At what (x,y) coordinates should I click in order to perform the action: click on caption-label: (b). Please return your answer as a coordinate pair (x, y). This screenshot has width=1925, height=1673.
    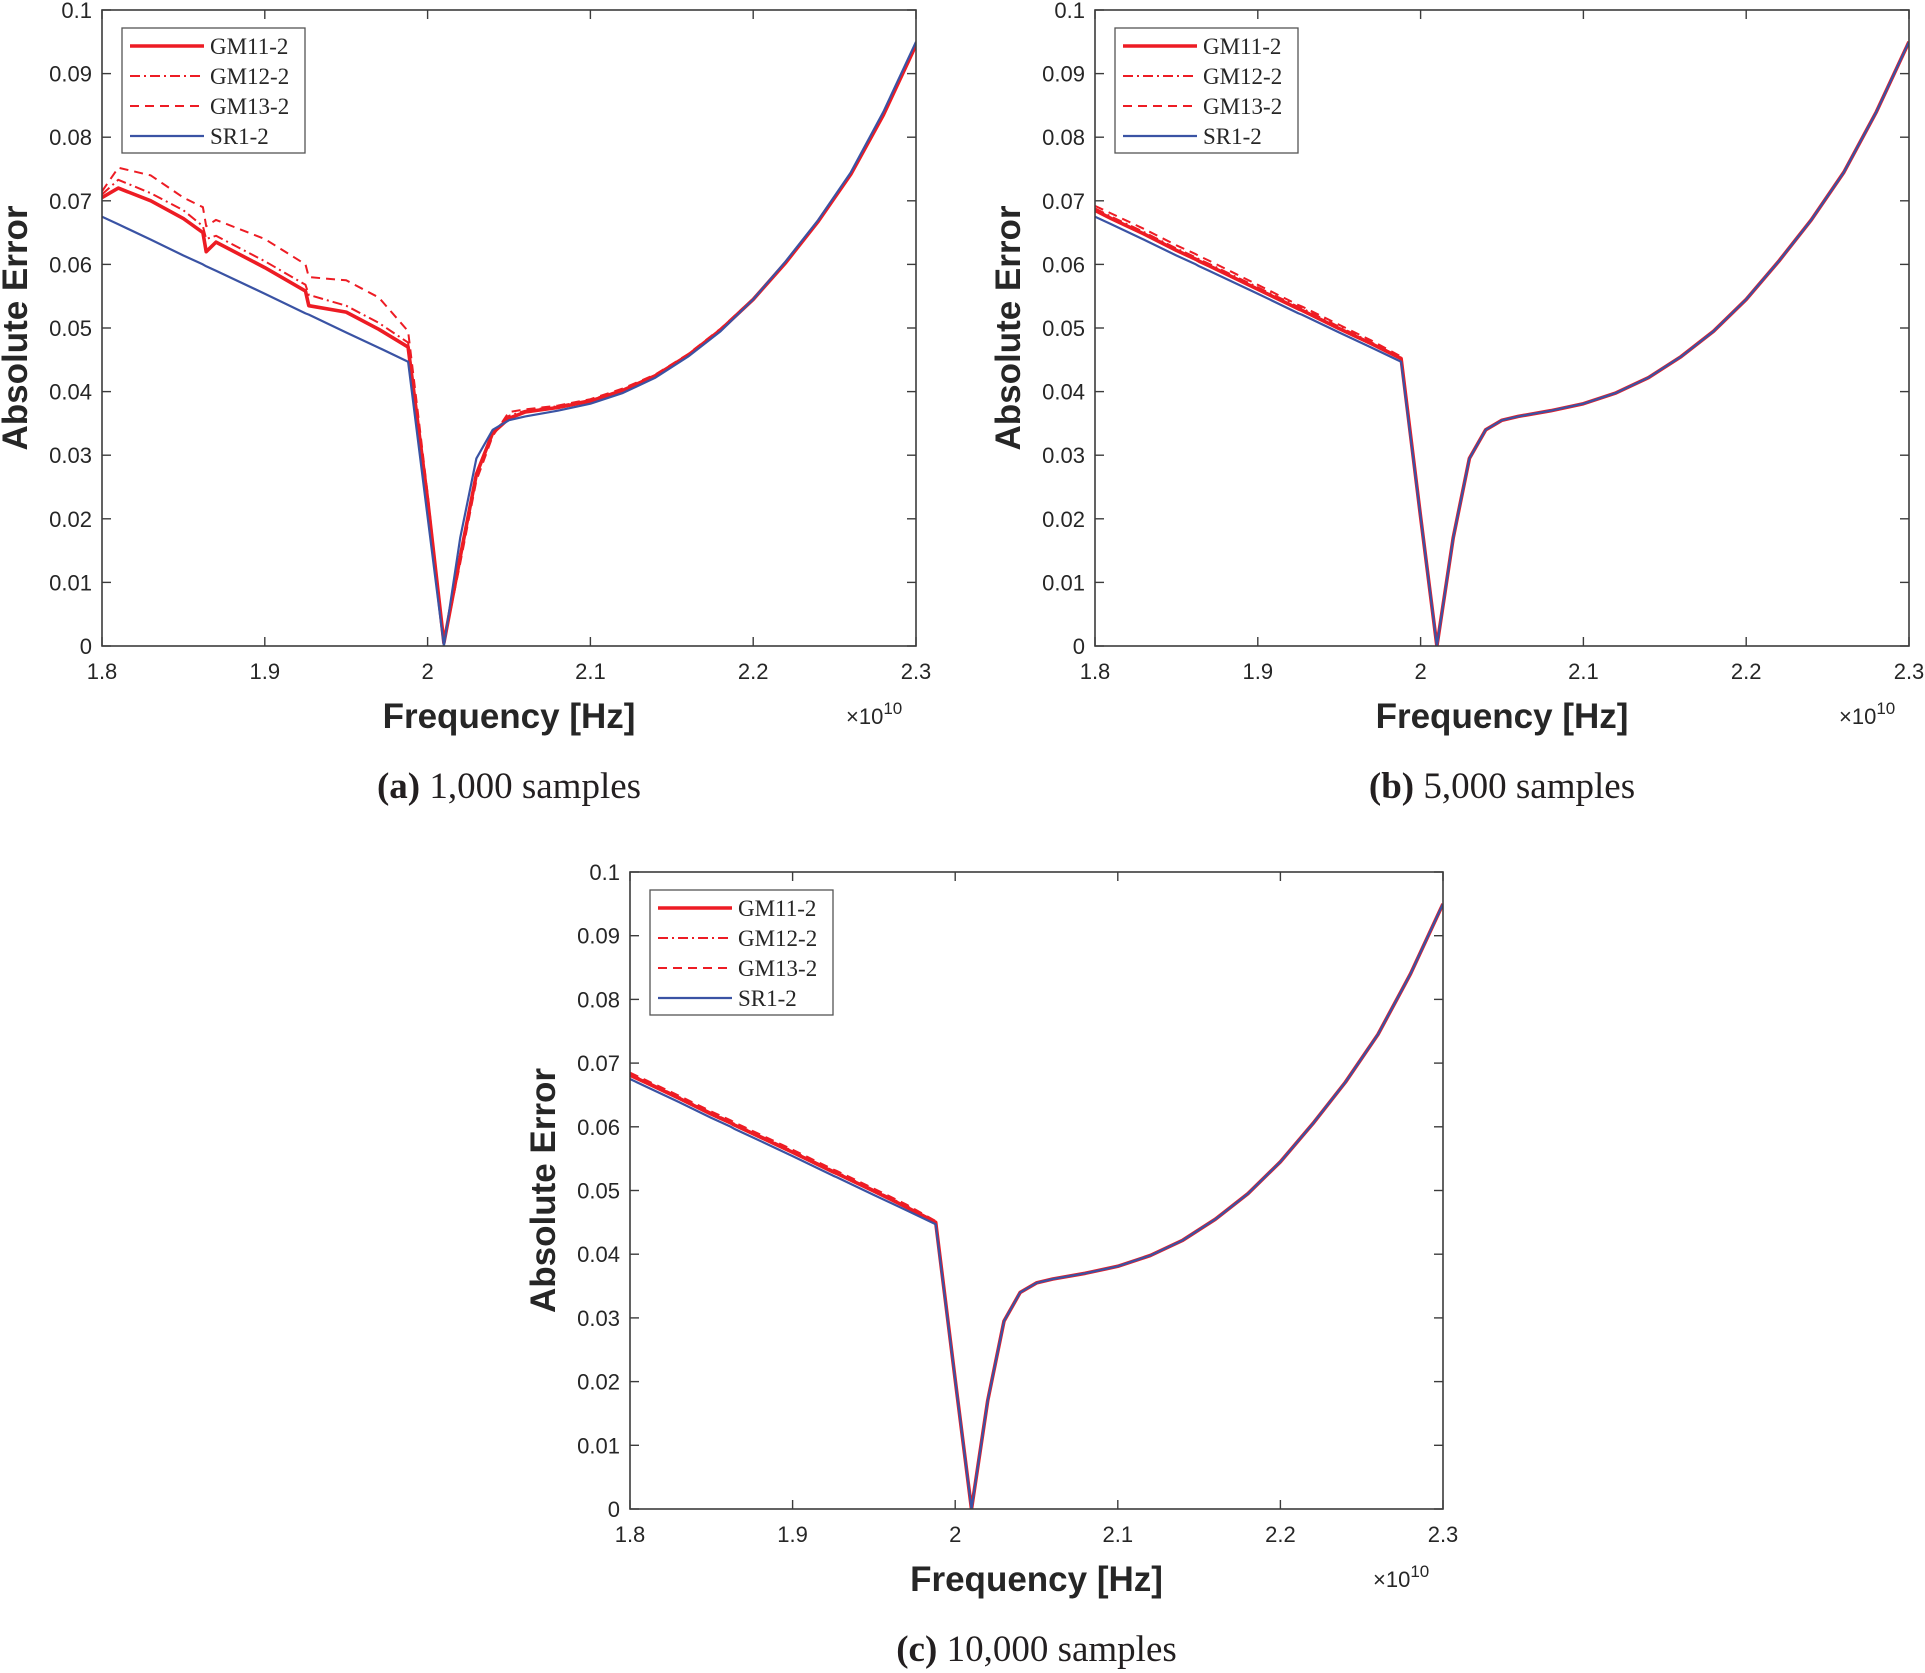
    Looking at the image, I should click on (1391, 786).